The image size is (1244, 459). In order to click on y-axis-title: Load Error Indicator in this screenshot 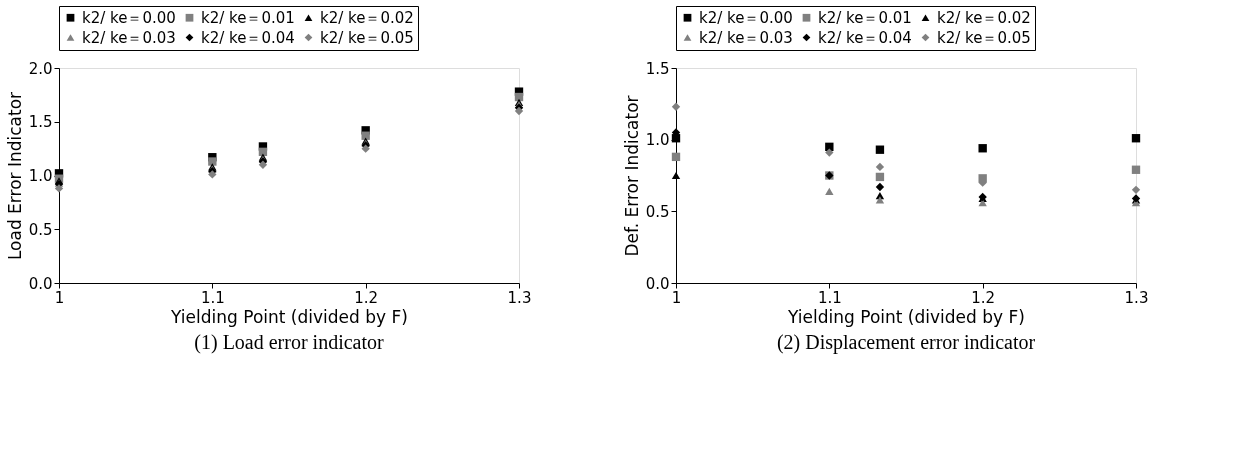, I will do `click(14, 176)`.